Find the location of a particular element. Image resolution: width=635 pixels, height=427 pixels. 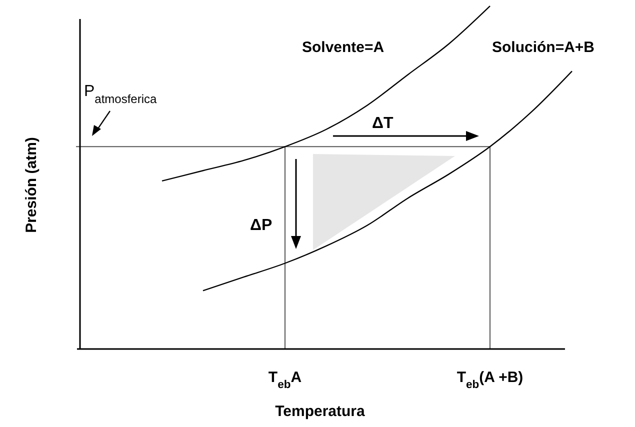

y-axis-title: Presión (atm) is located at coordinates (31, 185).